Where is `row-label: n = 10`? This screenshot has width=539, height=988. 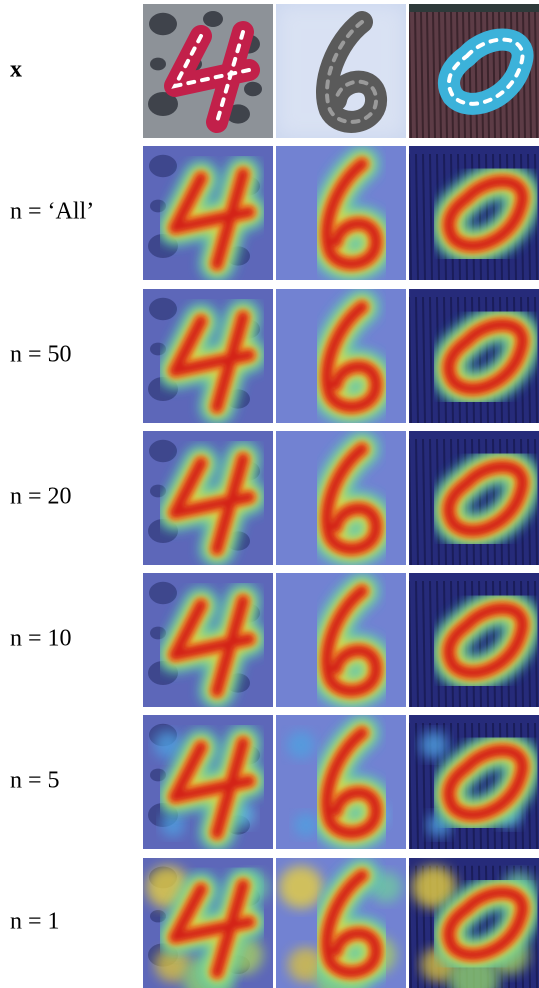
row-label: n = 10 is located at coordinates (41, 639).